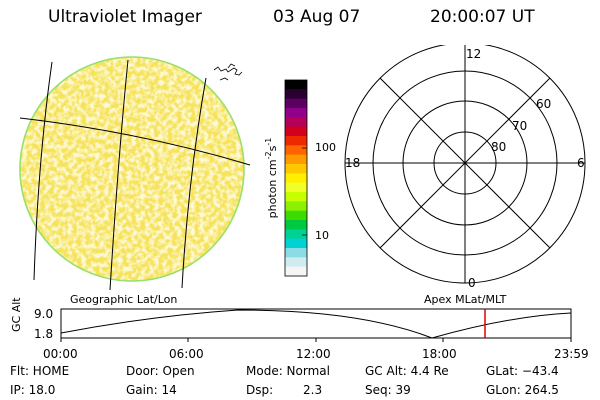  Describe the element at coordinates (522, 390) in the screenshot. I see `geographic-longitude: GLon: 264.5` at that location.